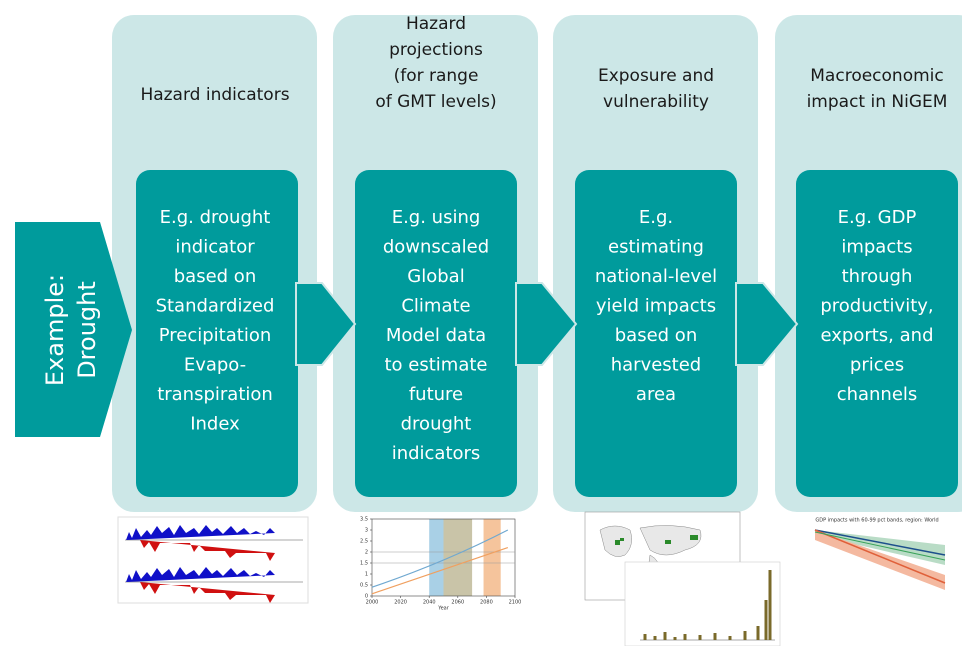  I want to click on column-body: downscaled, so click(436, 247).